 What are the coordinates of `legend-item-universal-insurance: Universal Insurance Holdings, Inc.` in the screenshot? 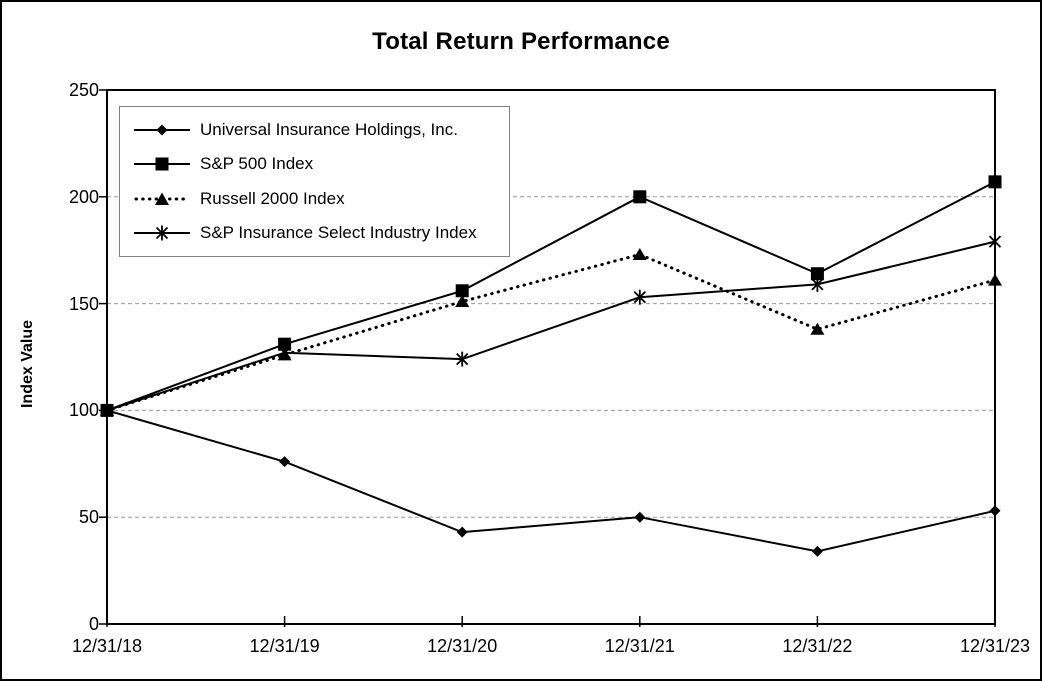 It's located at (318, 130).